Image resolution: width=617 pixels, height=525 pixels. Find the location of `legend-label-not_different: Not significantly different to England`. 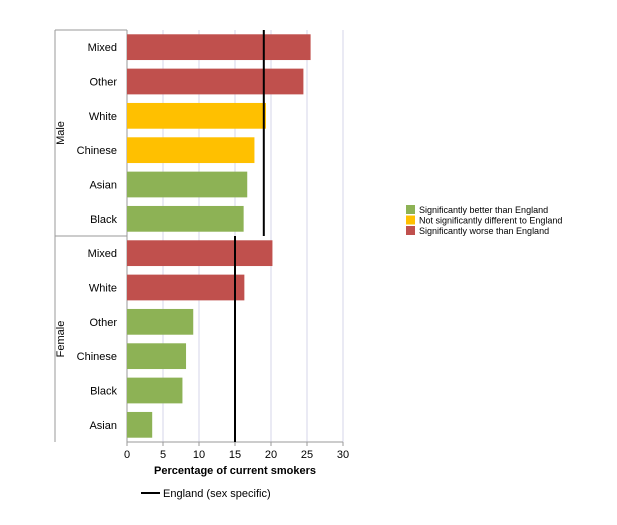

legend-label-not_different: Not significantly different to England is located at coordinates (490, 221).